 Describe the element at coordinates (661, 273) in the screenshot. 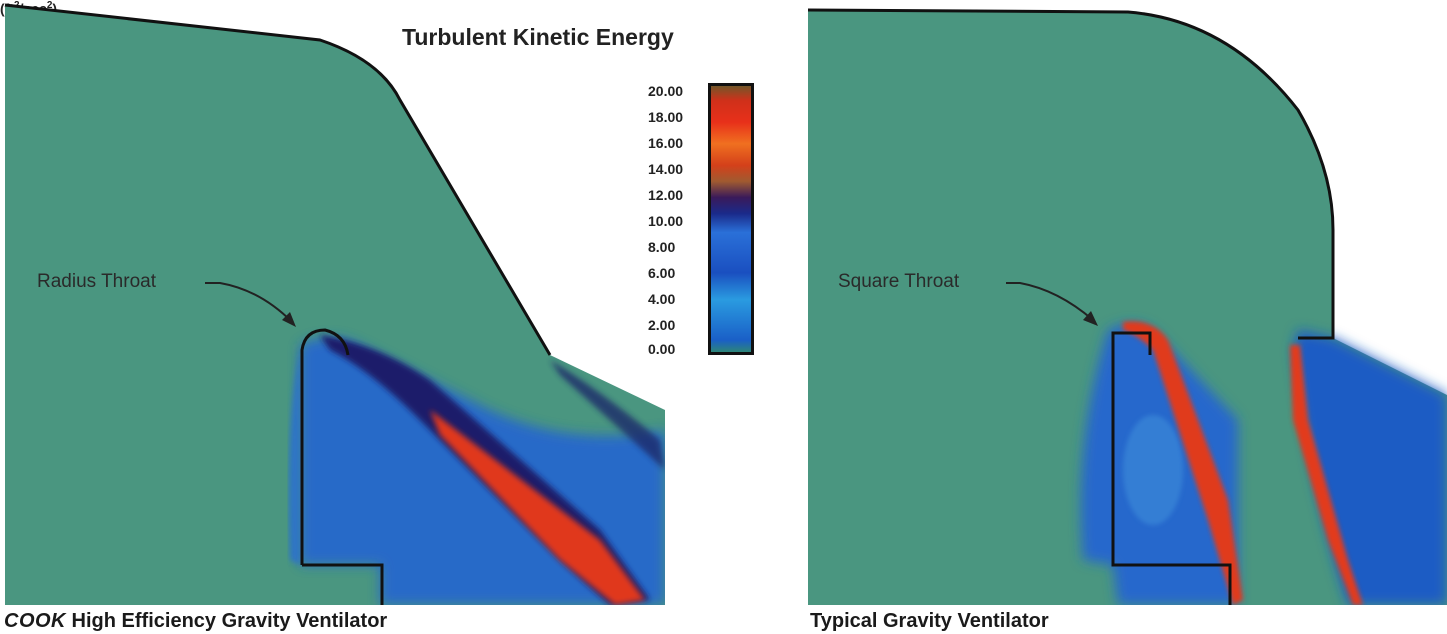

I see `scale-tick: 6.00` at that location.